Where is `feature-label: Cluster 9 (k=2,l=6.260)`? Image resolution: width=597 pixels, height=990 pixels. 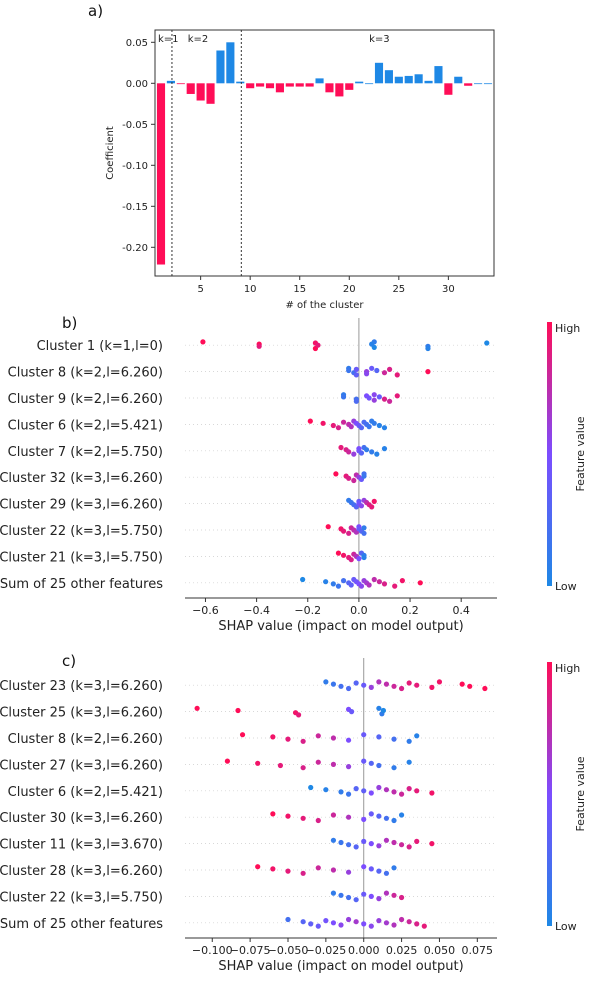 feature-label: Cluster 9 (k=2,l=6.260) is located at coordinates (85, 399).